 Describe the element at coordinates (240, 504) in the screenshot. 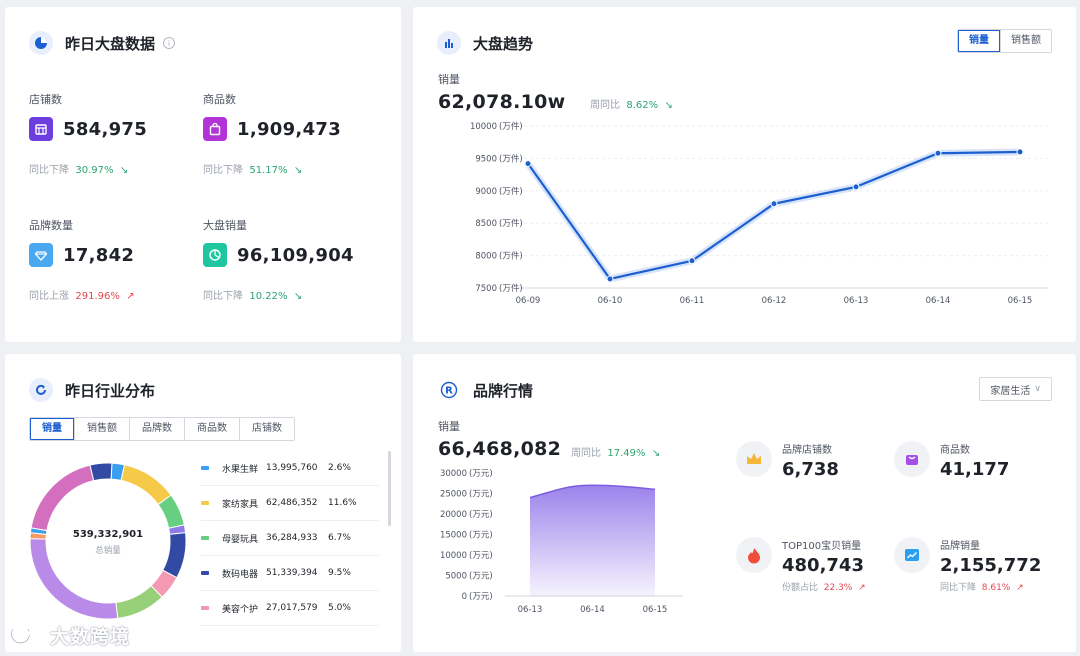

I see `legend-name: 家纺家具` at that location.